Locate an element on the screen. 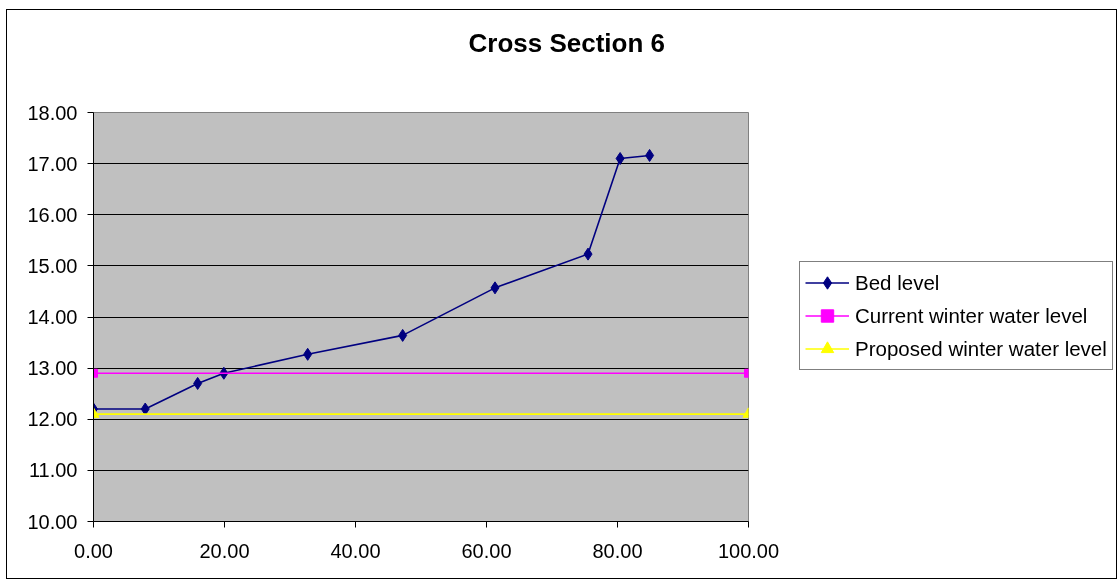  y-tick-label: 10.00 is located at coordinates (52, 521).